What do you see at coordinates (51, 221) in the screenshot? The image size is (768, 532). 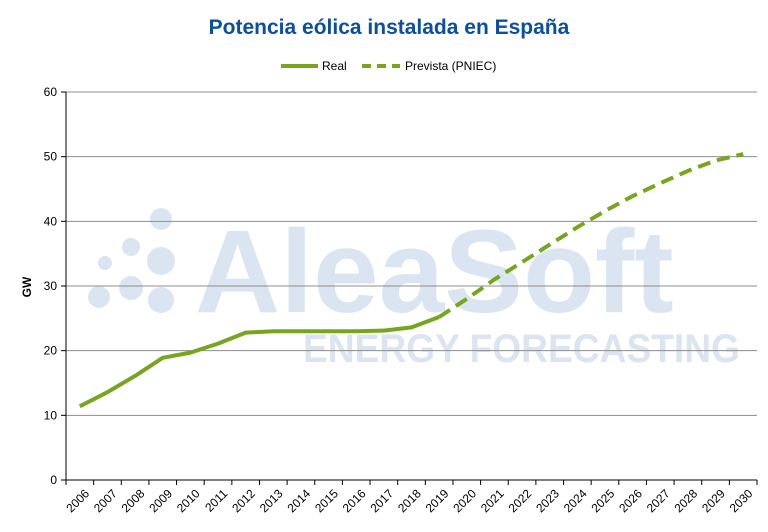 I see `y-tick-label: 40` at bounding box center [51, 221].